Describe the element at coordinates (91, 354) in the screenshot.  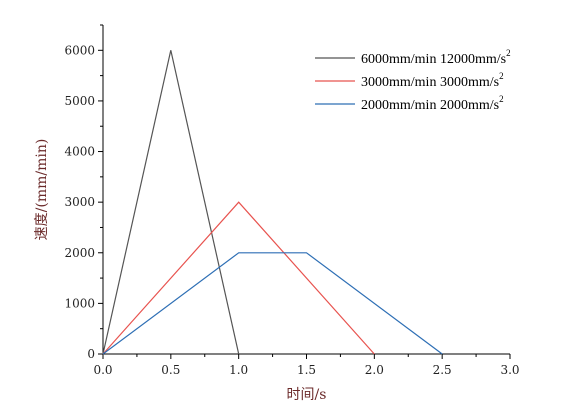
I see `y-tick-label: 0` at that location.